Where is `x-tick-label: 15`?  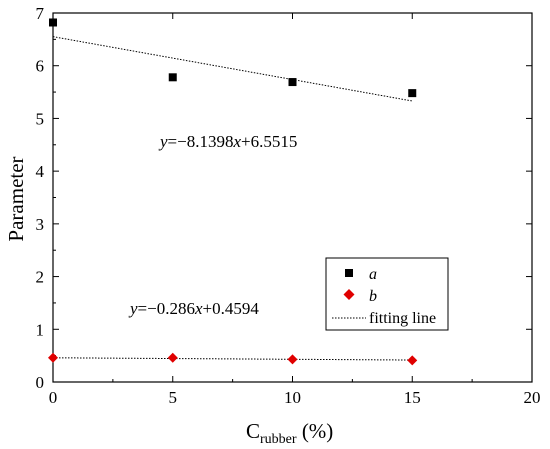
x-tick-label: 15 is located at coordinates (412, 397).